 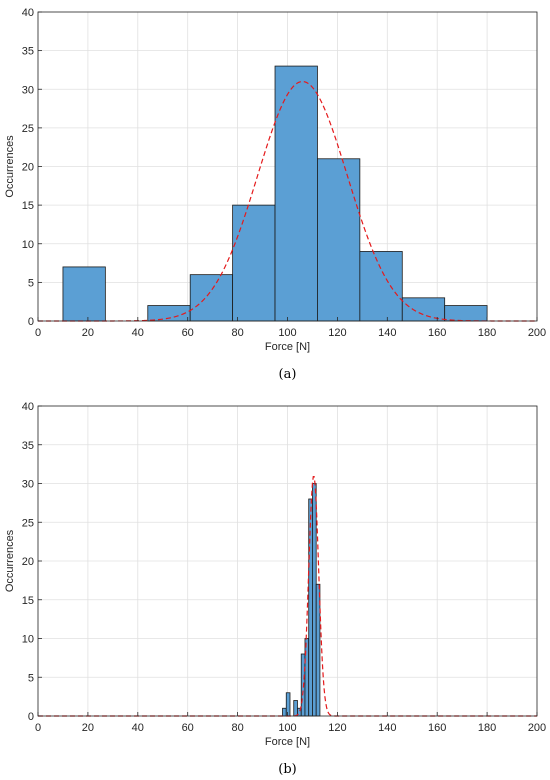 What do you see at coordinates (28, 562) in the screenshot?
I see `y-tick-label-b-4: 20` at bounding box center [28, 562].